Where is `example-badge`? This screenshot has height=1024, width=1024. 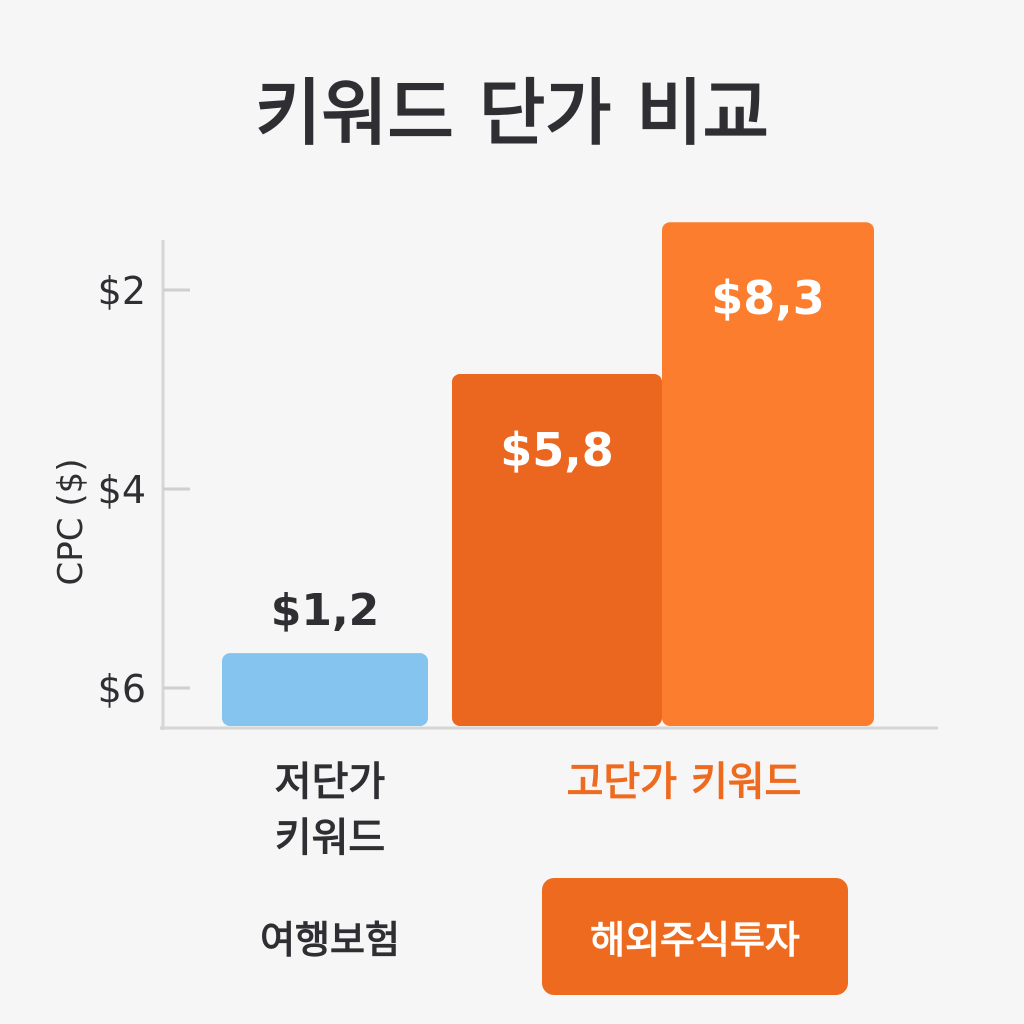 example-badge is located at coordinates (695, 936).